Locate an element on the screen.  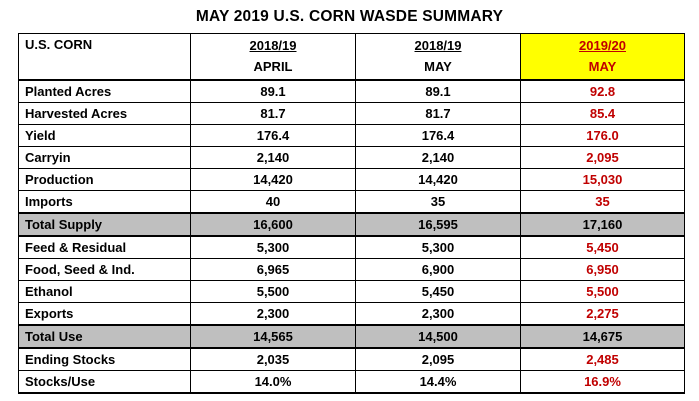
cell-april: 5,300 is located at coordinates (273, 247).